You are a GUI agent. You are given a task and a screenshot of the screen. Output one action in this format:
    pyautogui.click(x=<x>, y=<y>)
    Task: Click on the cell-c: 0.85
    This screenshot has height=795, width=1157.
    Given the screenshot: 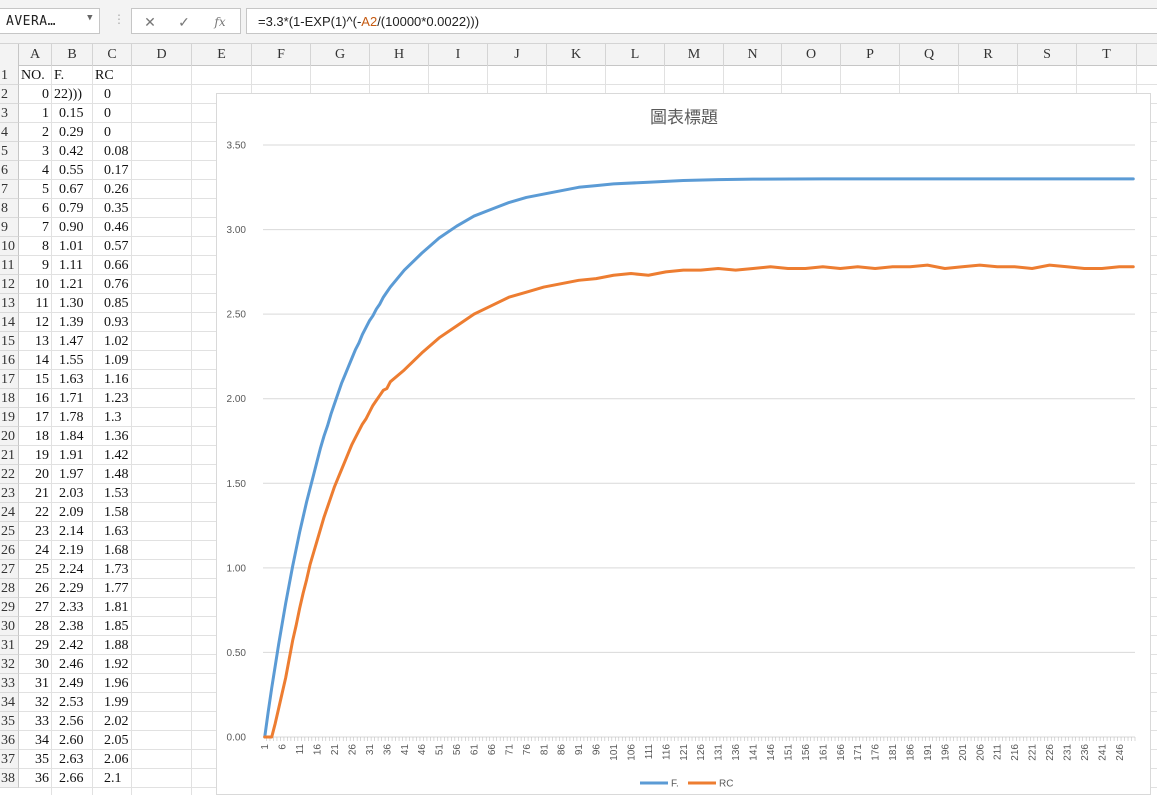 What is the action you would take?
    pyautogui.click(x=116, y=303)
    